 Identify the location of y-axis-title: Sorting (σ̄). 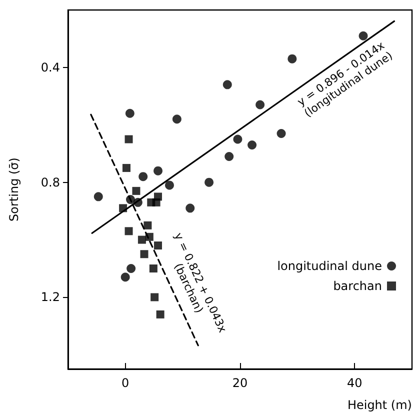
(14, 190).